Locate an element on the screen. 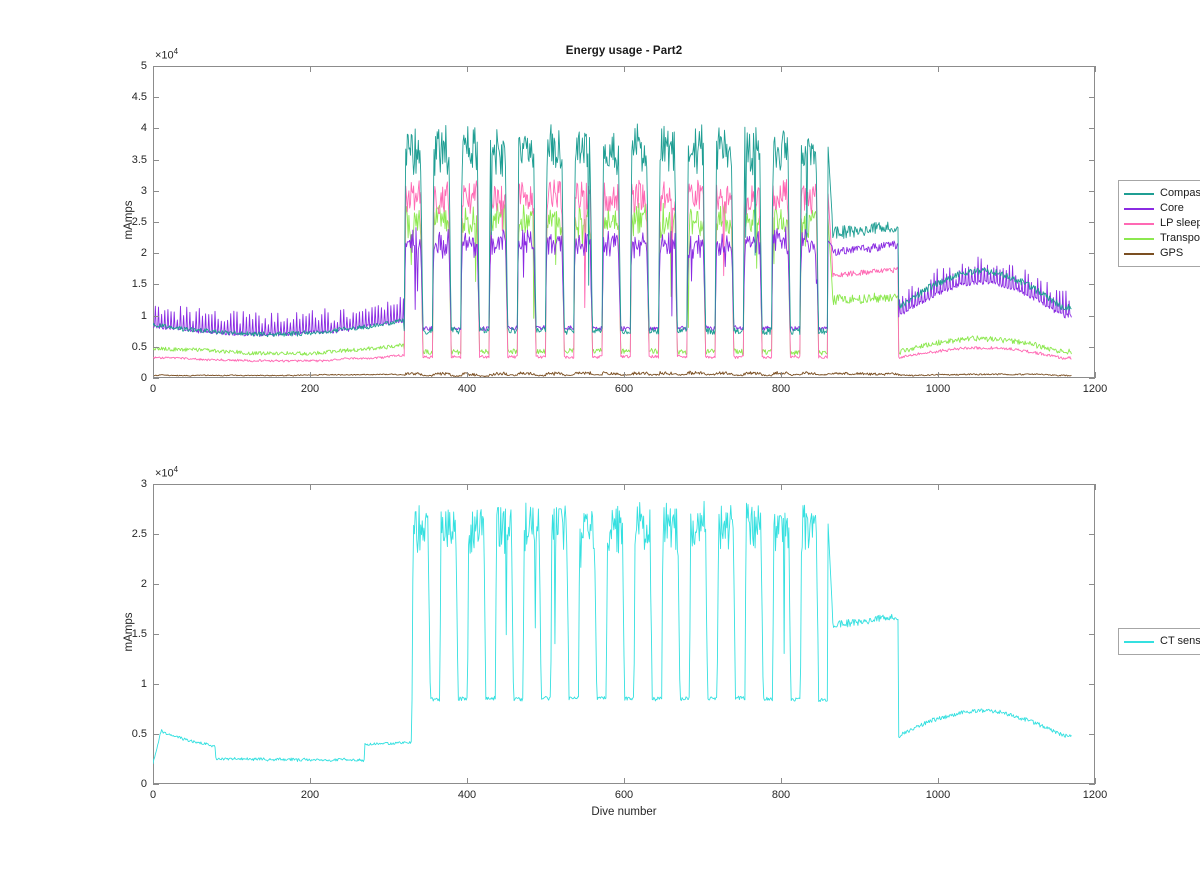 This screenshot has width=1200, height=885. top-chart-legend: Compass Core LP sleep Transpond GPS is located at coordinates (1159, 223).